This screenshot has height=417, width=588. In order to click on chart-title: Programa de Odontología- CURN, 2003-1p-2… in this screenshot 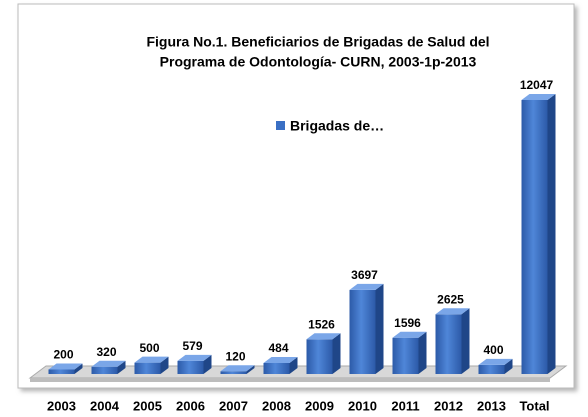, I will do `click(318, 62)`.